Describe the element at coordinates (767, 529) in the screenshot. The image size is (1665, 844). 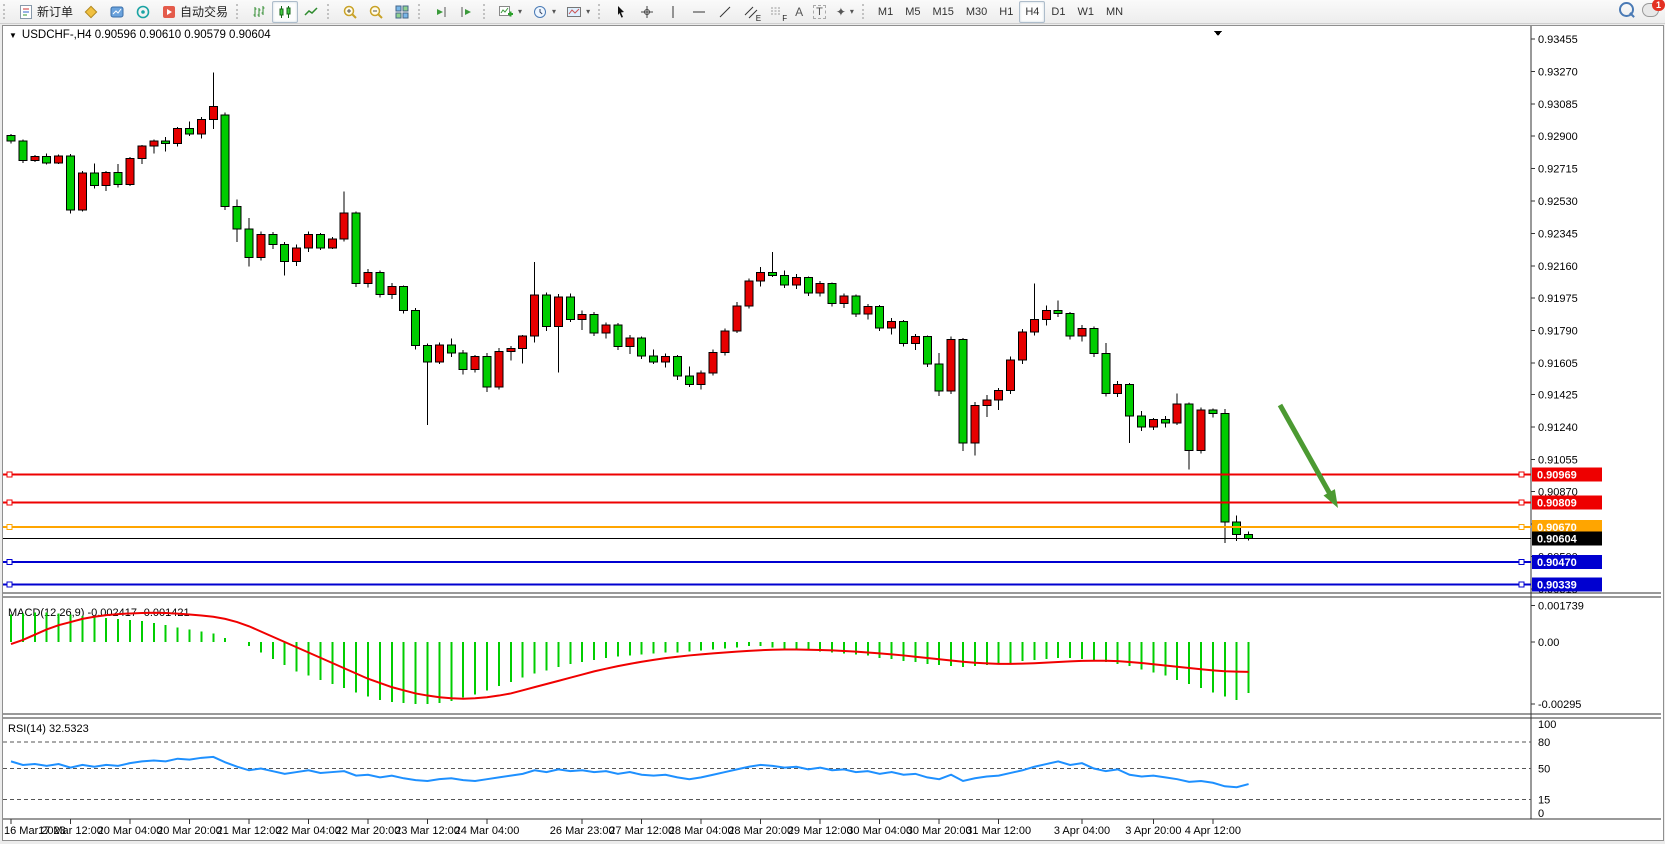
I see `level-lines` at that location.